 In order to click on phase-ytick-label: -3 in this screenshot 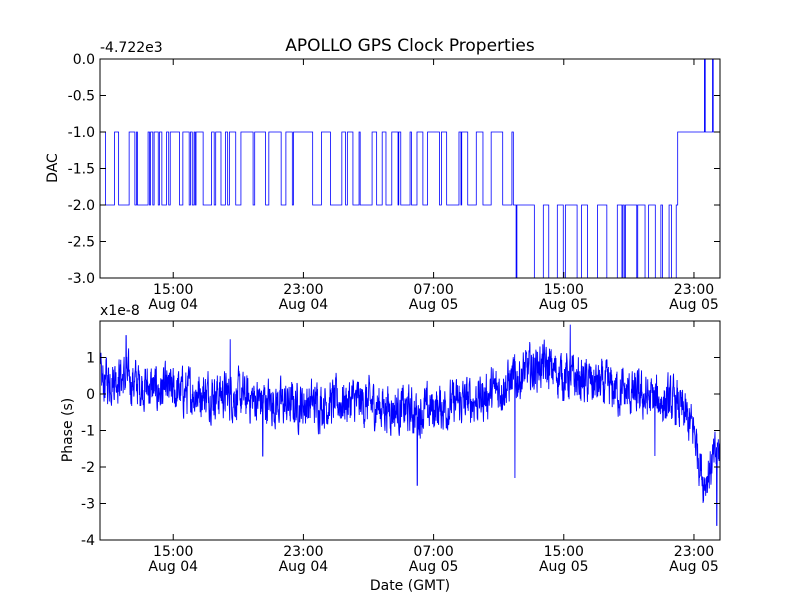, I will do `click(88, 505)`.